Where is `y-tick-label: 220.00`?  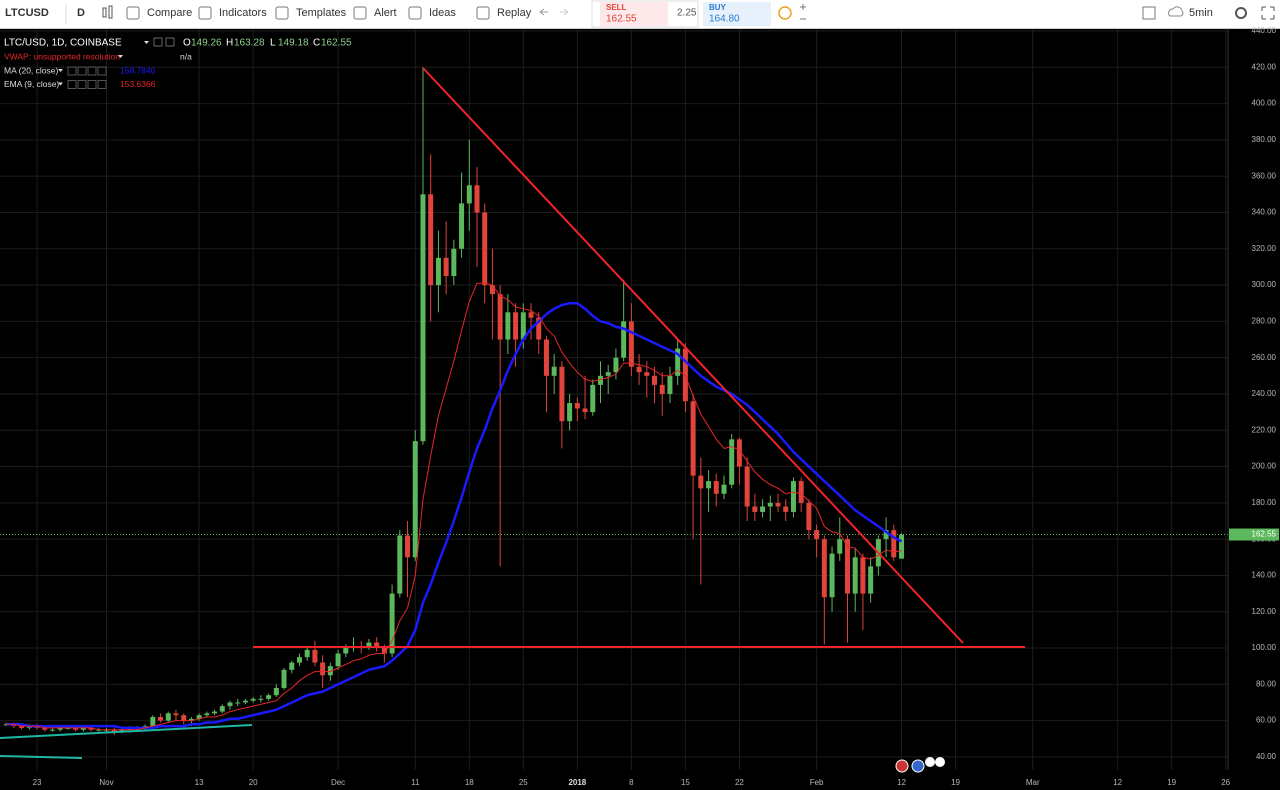
y-tick-label: 220.00 is located at coordinates (1264, 429).